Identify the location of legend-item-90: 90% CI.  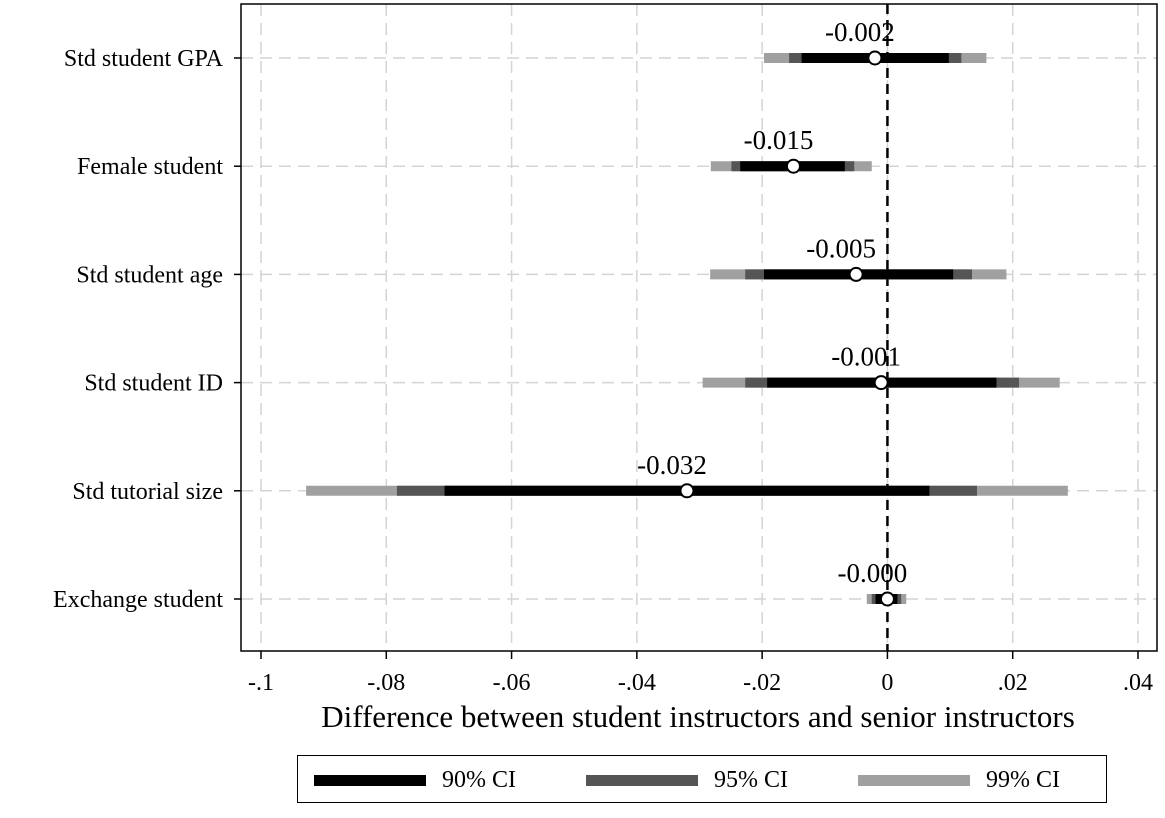
(415, 780).